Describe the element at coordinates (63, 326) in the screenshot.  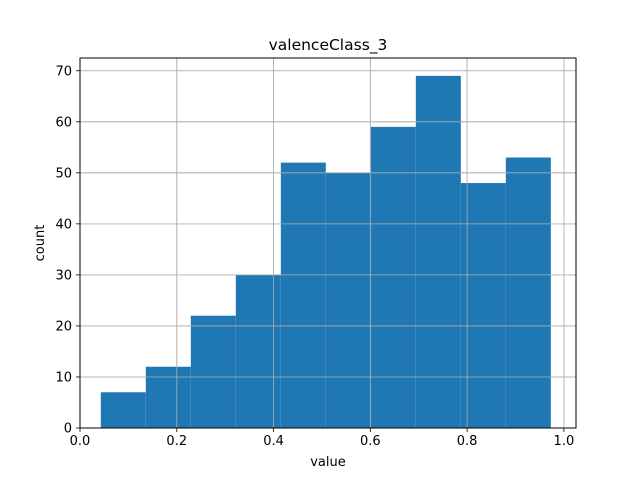
I see `y-tick-label: 20` at that location.